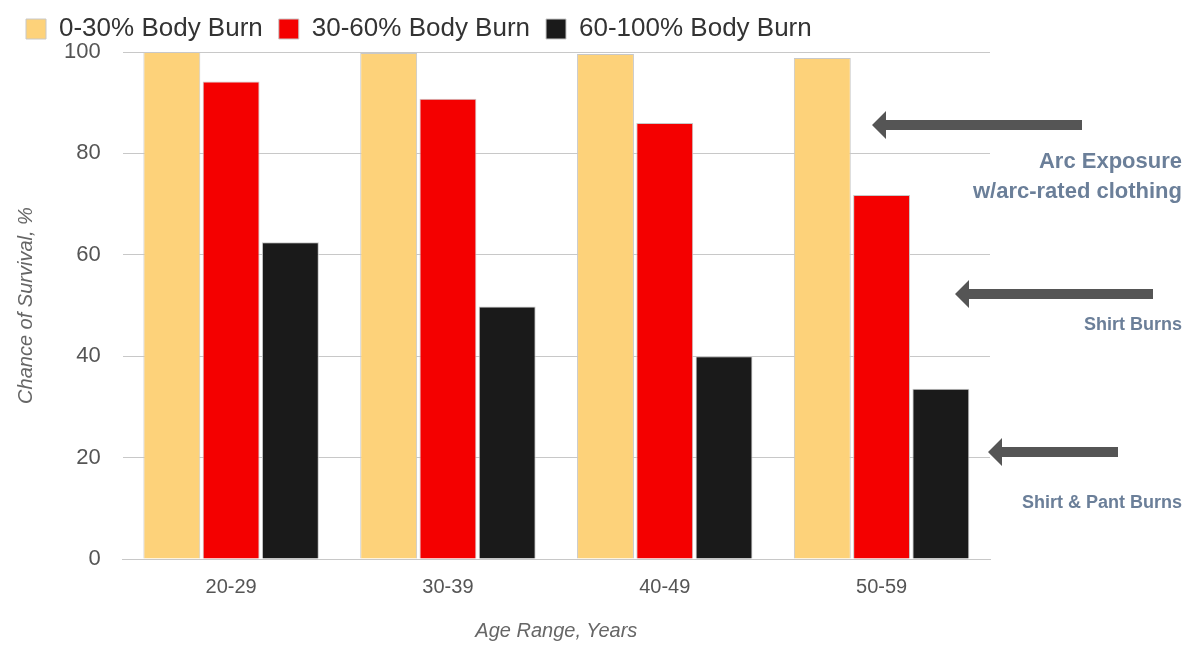 This screenshot has height=657, width=1202. Describe the element at coordinates (695, 27) in the screenshot. I see `legend-label: 60-100% Body Burn` at that location.